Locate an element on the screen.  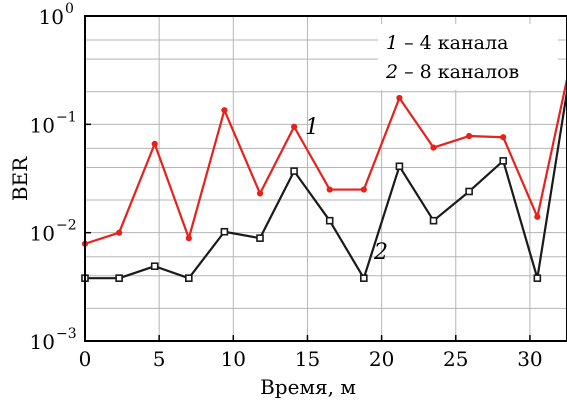
y-tick-label: 10 −2 is located at coordinates (53, 232).